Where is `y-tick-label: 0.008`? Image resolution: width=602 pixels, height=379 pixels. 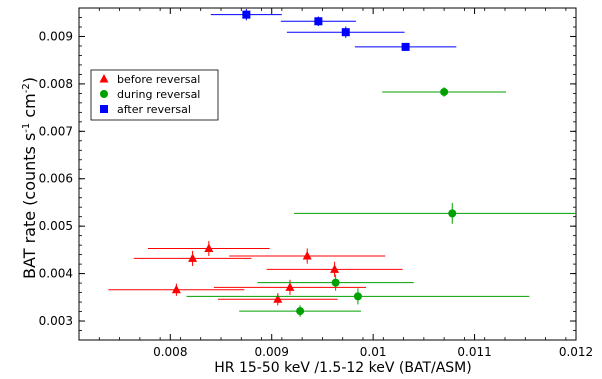 y-tick-label: 0.008 is located at coordinates (56, 84).